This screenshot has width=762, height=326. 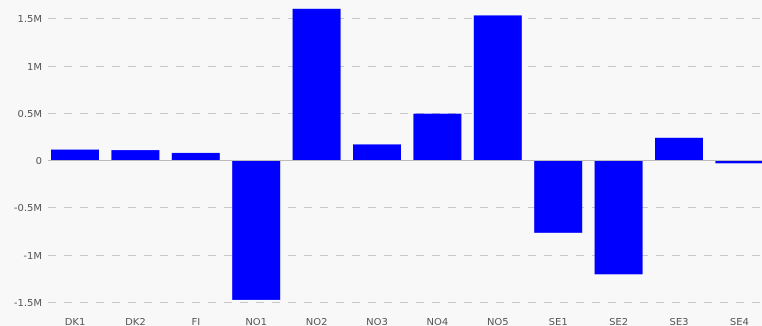 What do you see at coordinates (75, 321) in the screenshot?
I see `x-tick-label: DK1` at bounding box center [75, 321].